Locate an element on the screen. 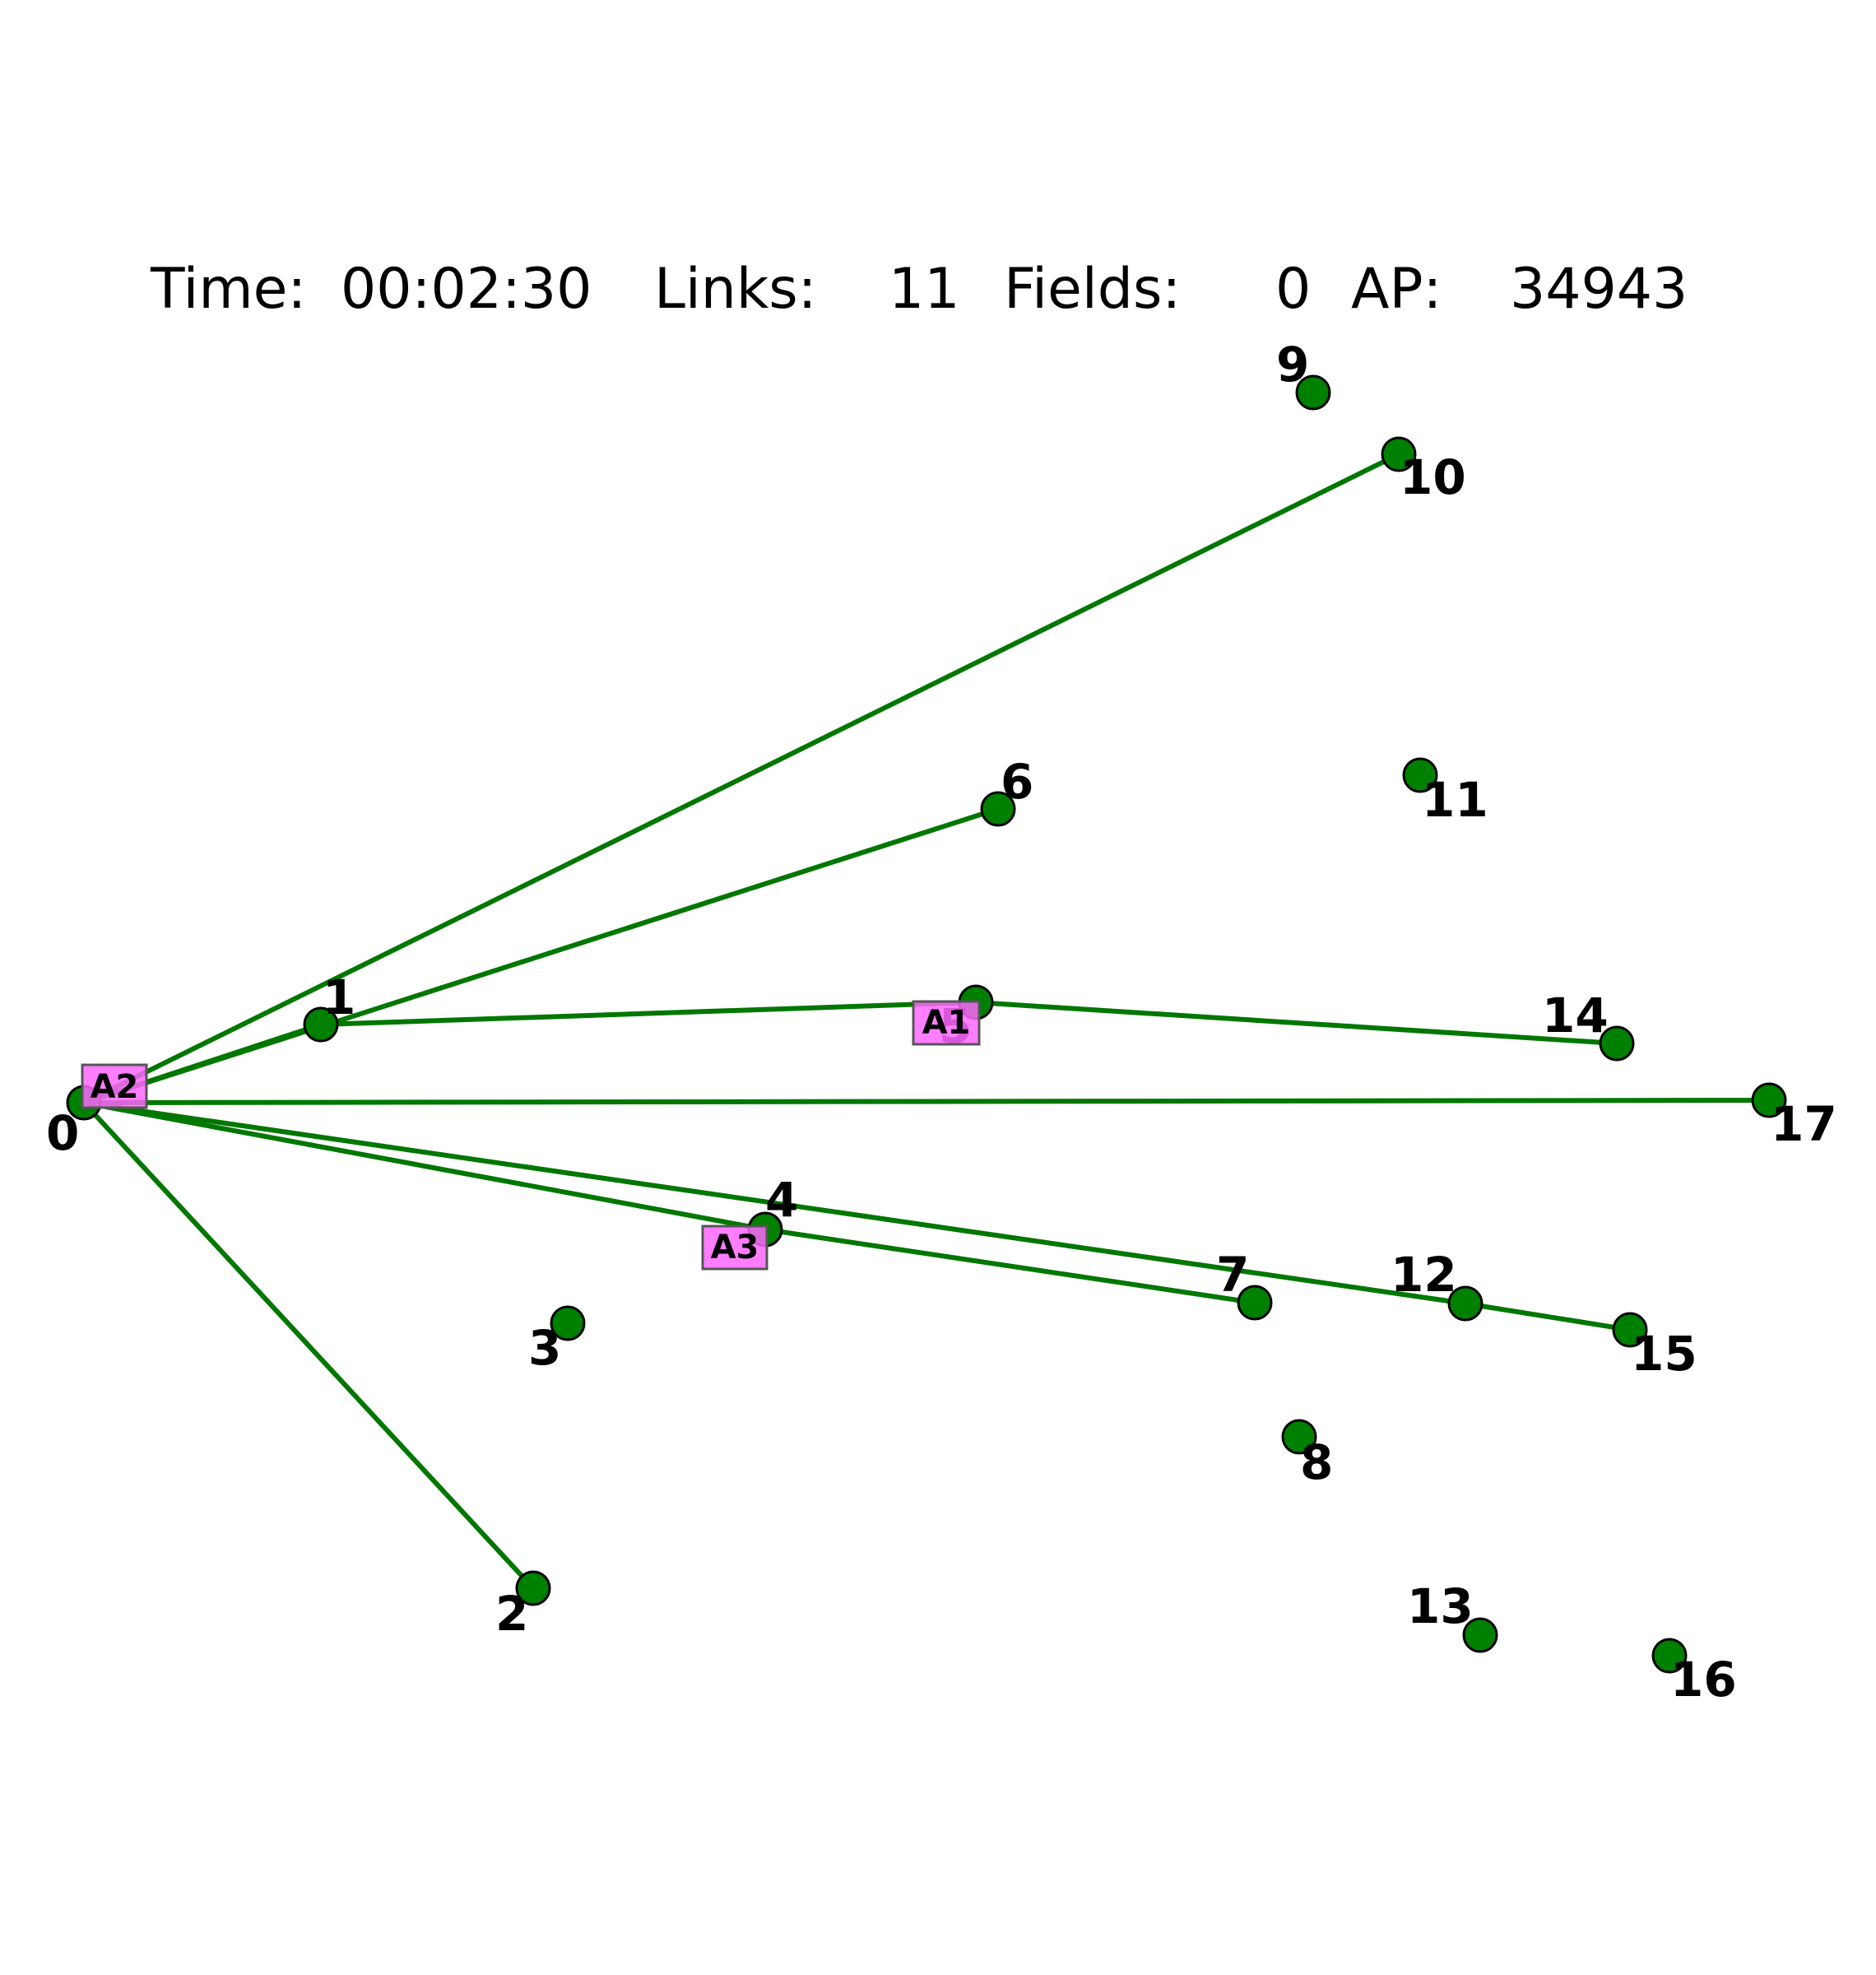 The image size is (1876, 1975). agent-a1-marker is located at coordinates (946, 1023).